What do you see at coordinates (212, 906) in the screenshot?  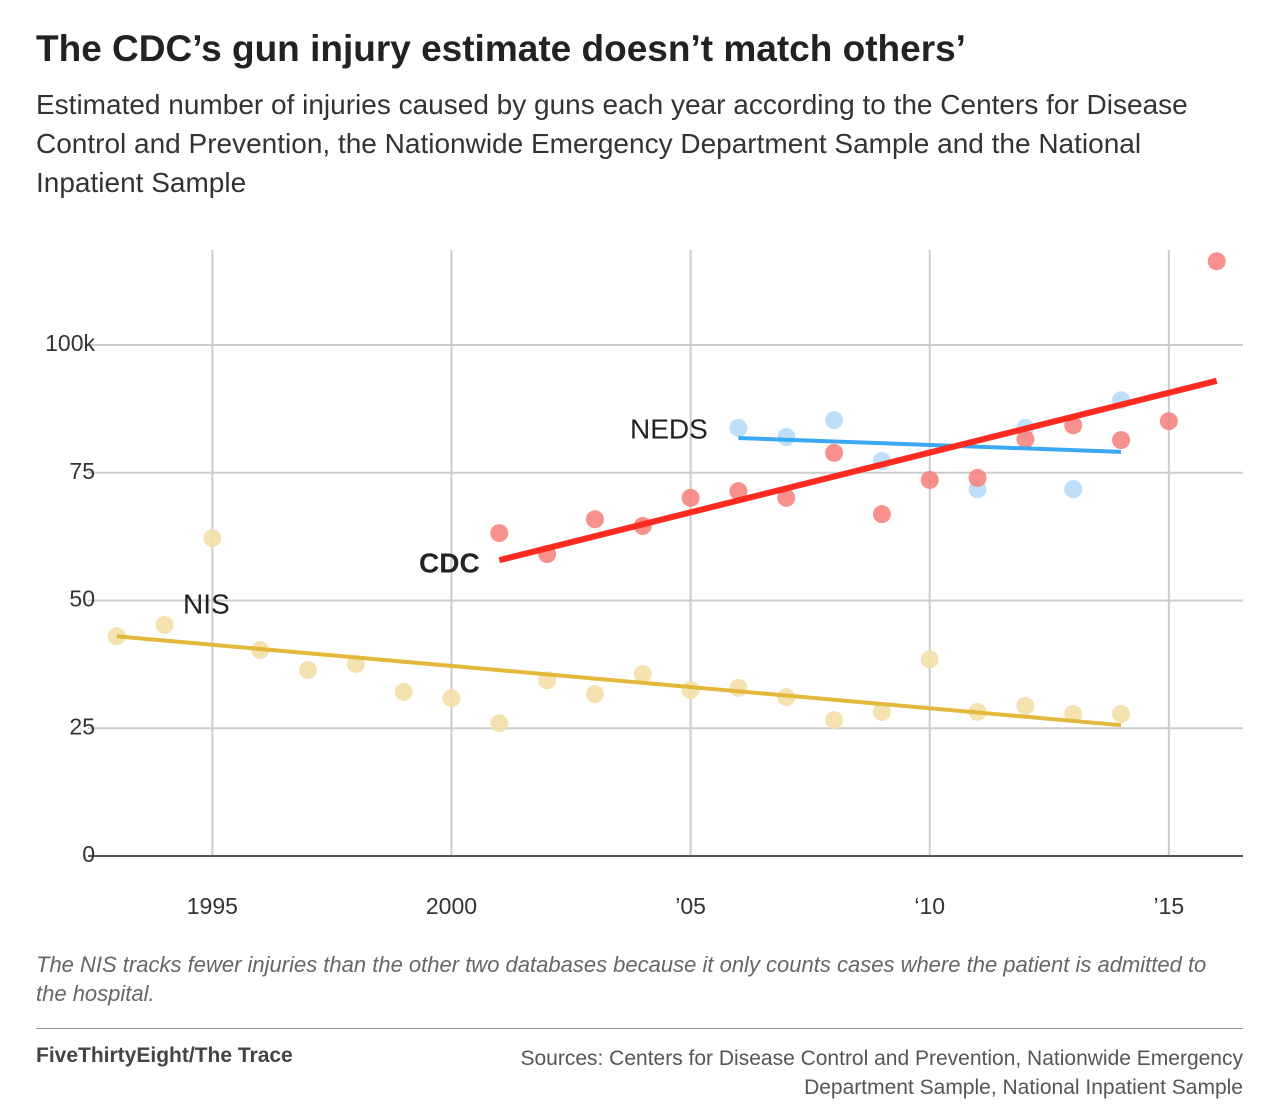 I see `x-tick-label: 1995` at bounding box center [212, 906].